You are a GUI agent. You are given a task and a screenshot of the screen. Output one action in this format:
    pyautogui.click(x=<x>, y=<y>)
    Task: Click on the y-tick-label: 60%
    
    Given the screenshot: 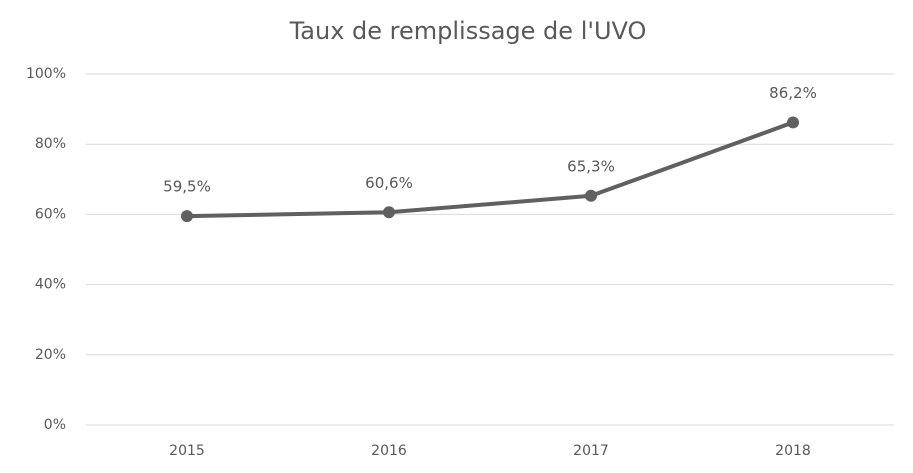 What is the action you would take?
    pyautogui.click(x=50, y=214)
    